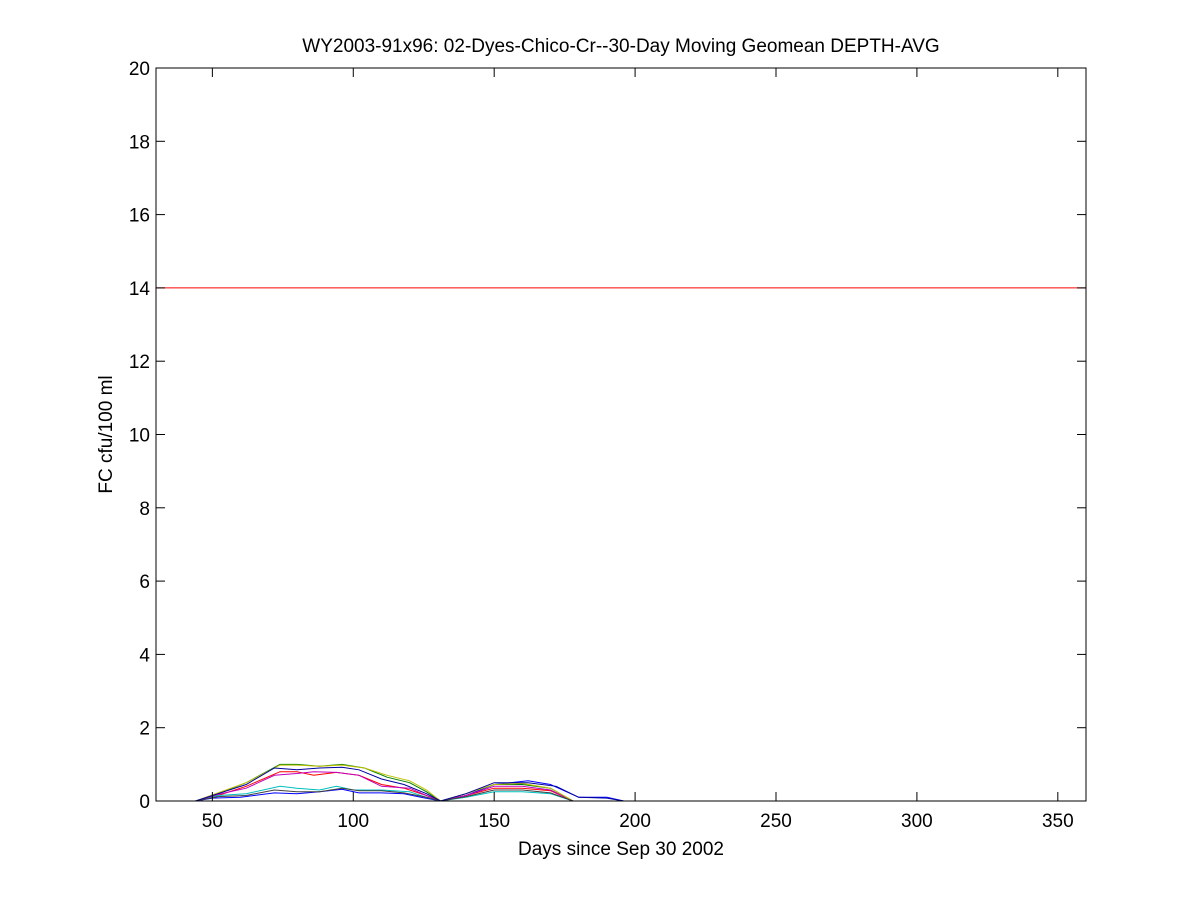  Describe the element at coordinates (917, 821) in the screenshot. I see `x-tick-label: 300` at that location.